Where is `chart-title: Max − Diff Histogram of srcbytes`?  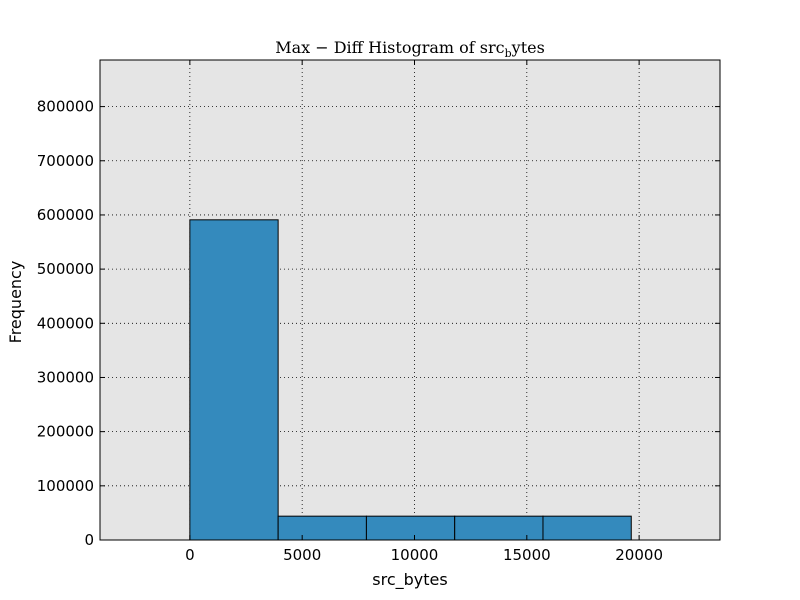 chart-title: Max − Diff Histogram of srcbytes is located at coordinates (410, 49).